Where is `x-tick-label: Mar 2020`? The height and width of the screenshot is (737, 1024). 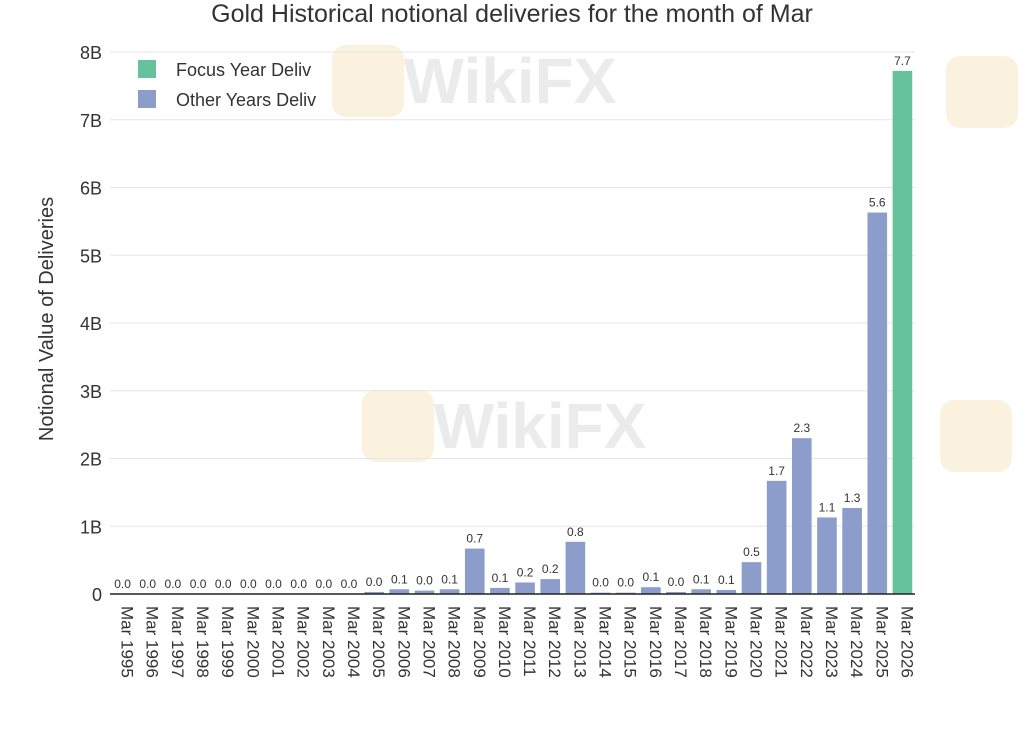
x-tick-label: Mar 2020 is located at coordinates (755, 642).